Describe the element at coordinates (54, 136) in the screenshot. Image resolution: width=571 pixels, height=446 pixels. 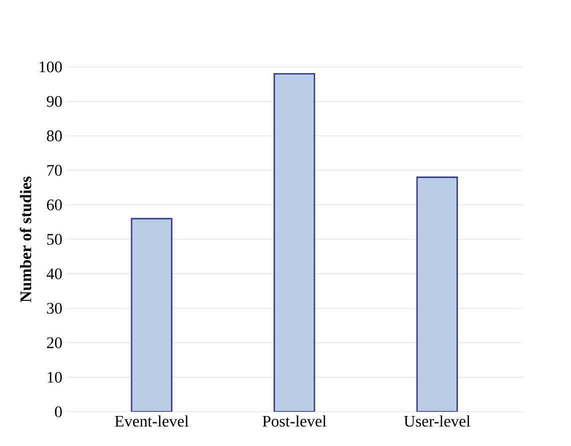
I see `y-tick-label: 80` at that location.